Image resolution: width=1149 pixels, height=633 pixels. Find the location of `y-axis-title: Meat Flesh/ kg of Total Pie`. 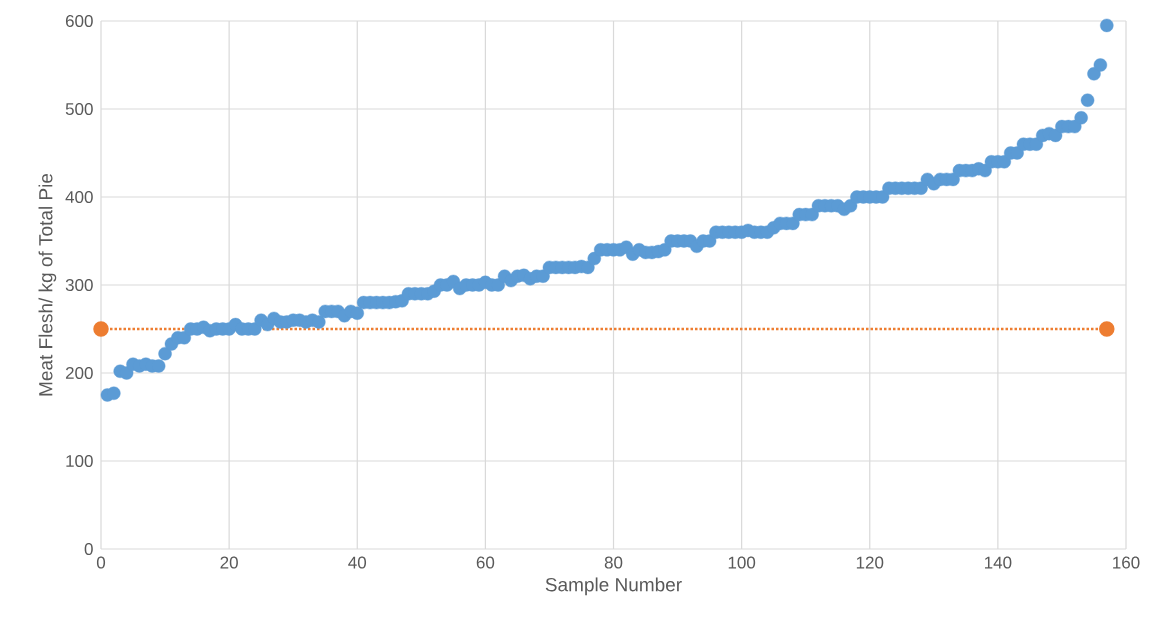

y-axis-title: Meat Flesh/ kg of Total Pie is located at coordinates (47, 284).